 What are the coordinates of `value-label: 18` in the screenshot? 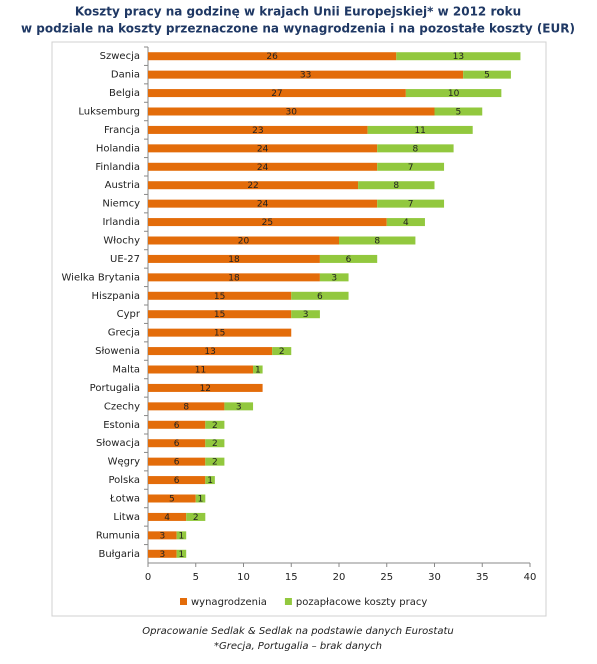 It's located at (234, 260).